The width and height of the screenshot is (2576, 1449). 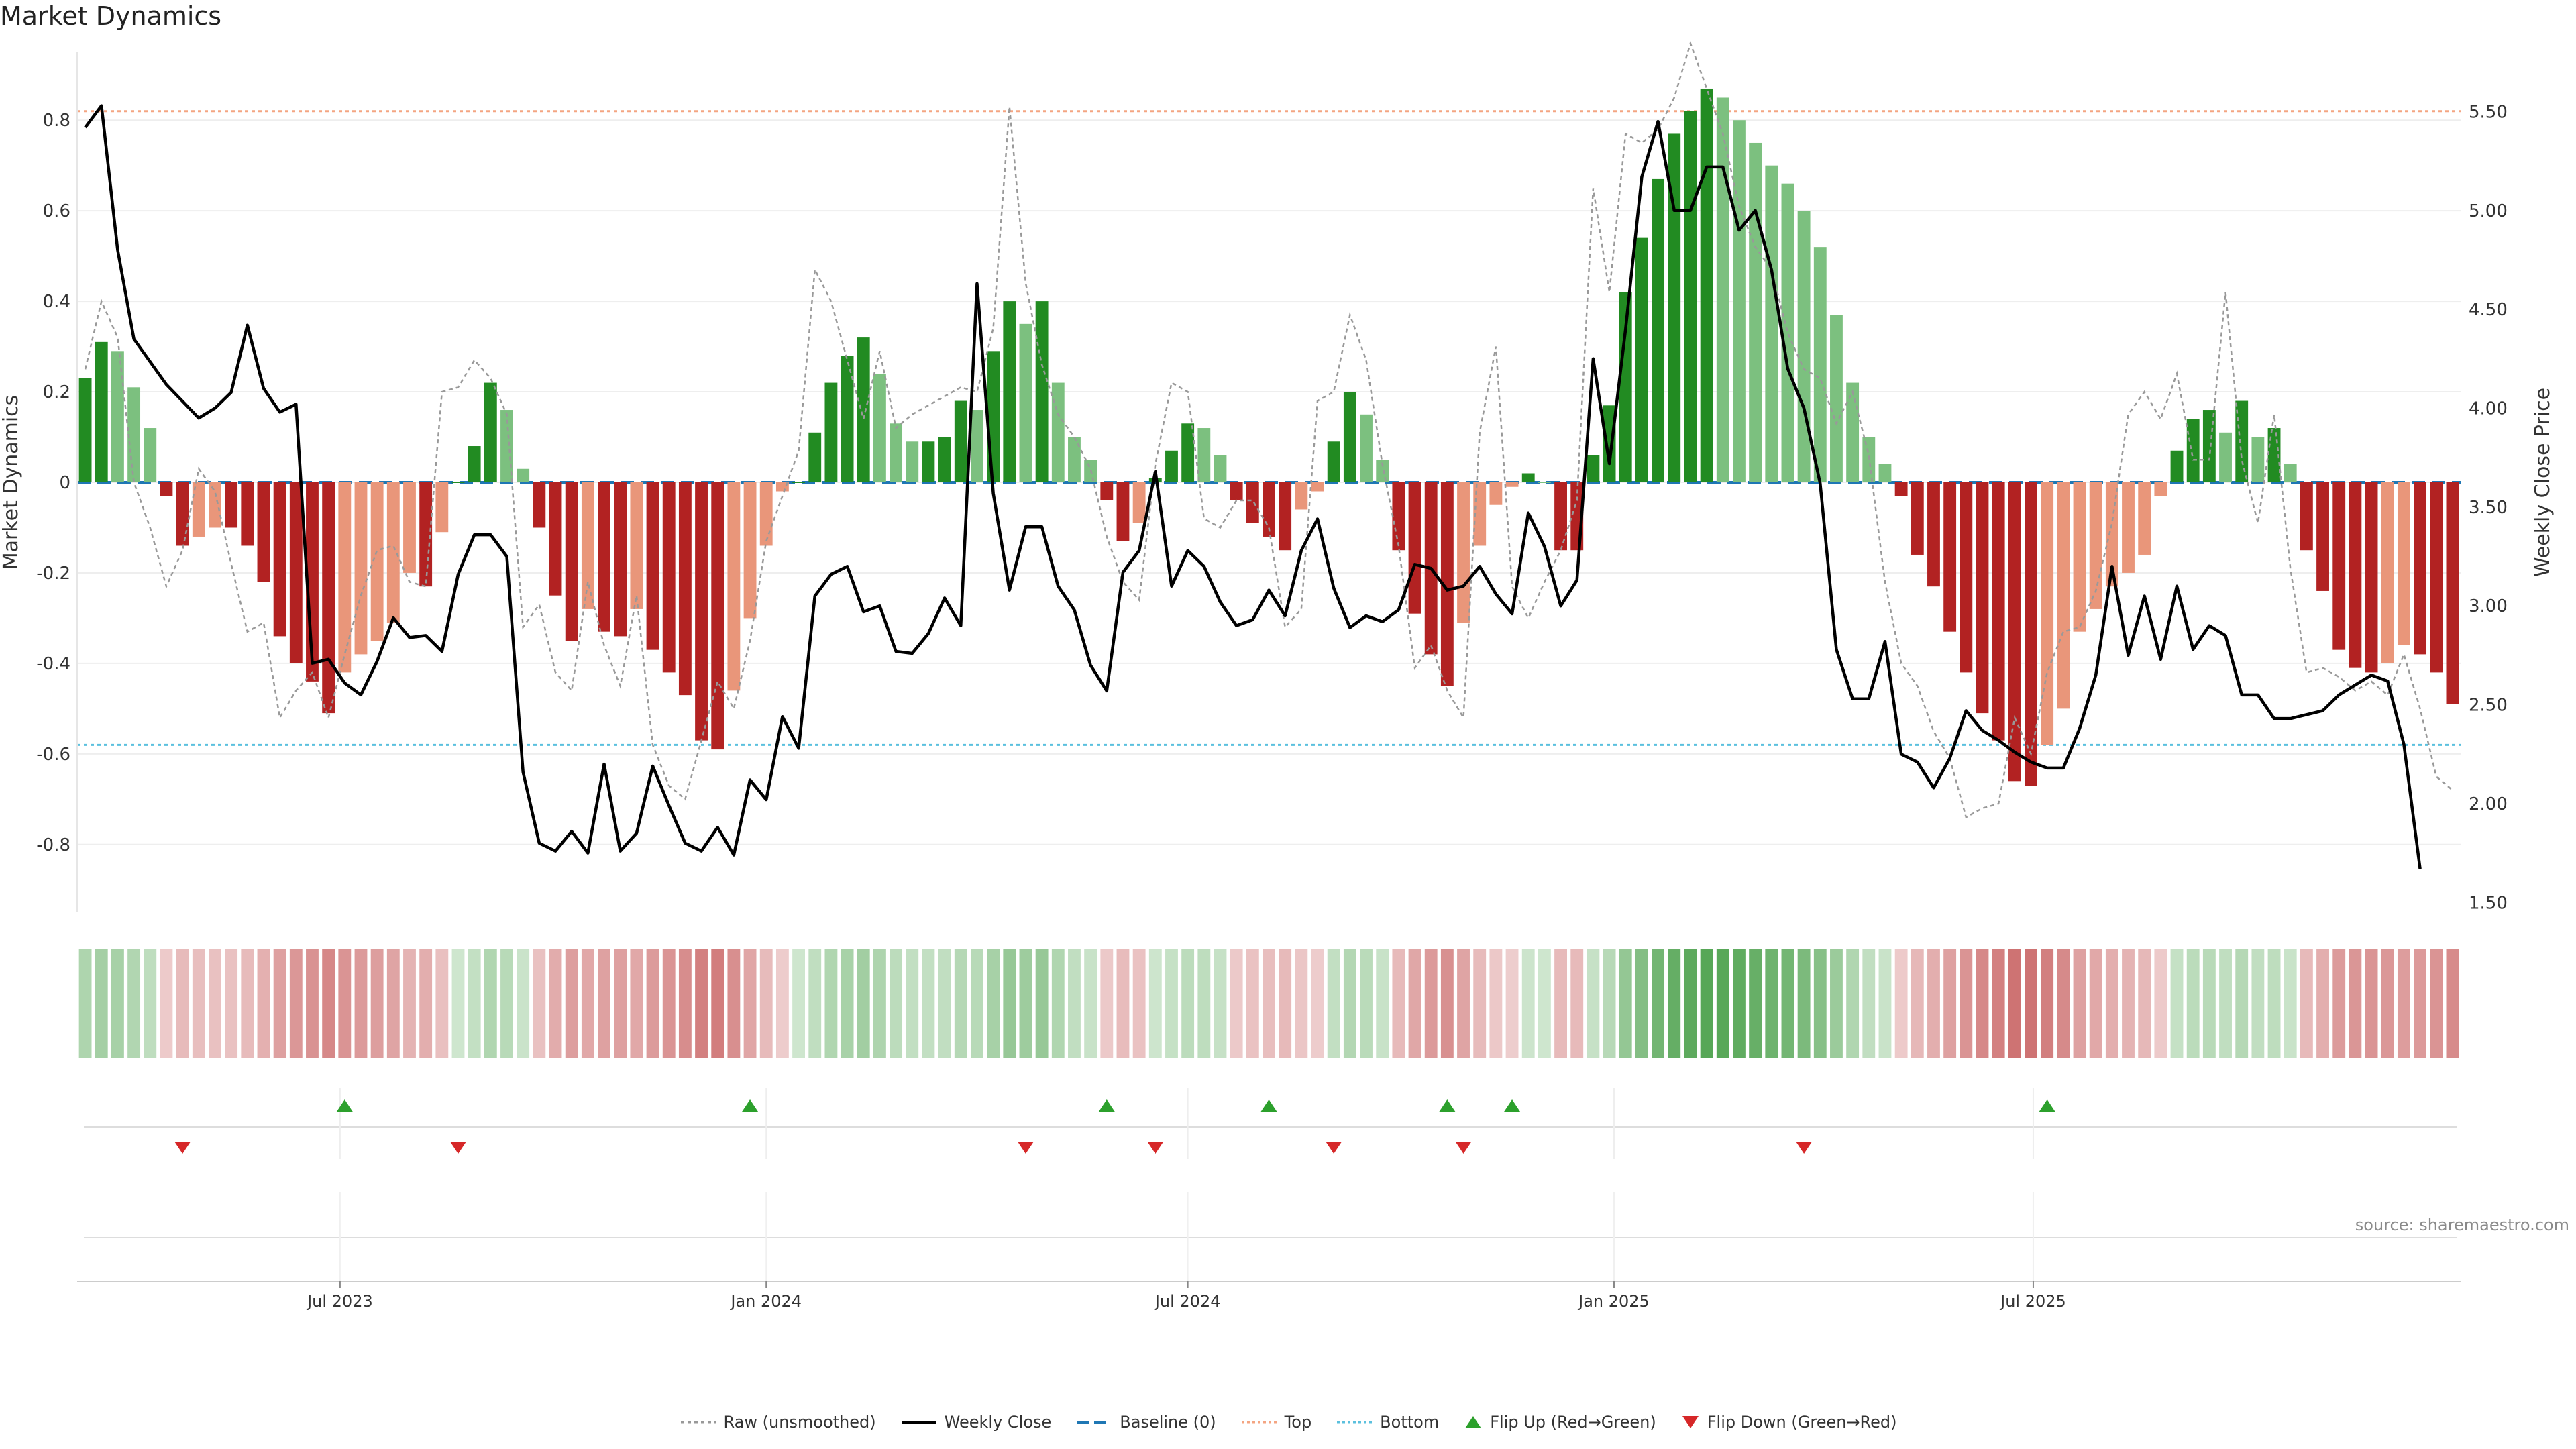 I want to click on legend-item-flip-up: Flip Up (Red→Green), so click(x=1559, y=1422).